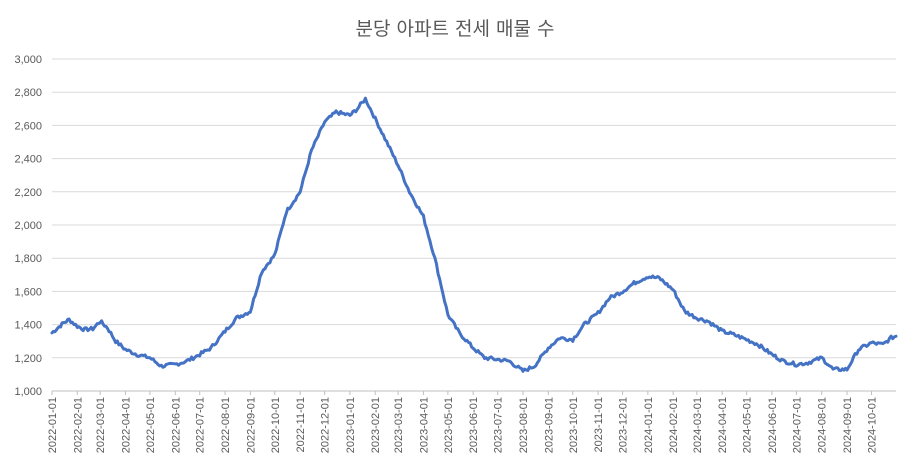  I want to click on x-tick-label: 2022-05-01, so click(151, 425).